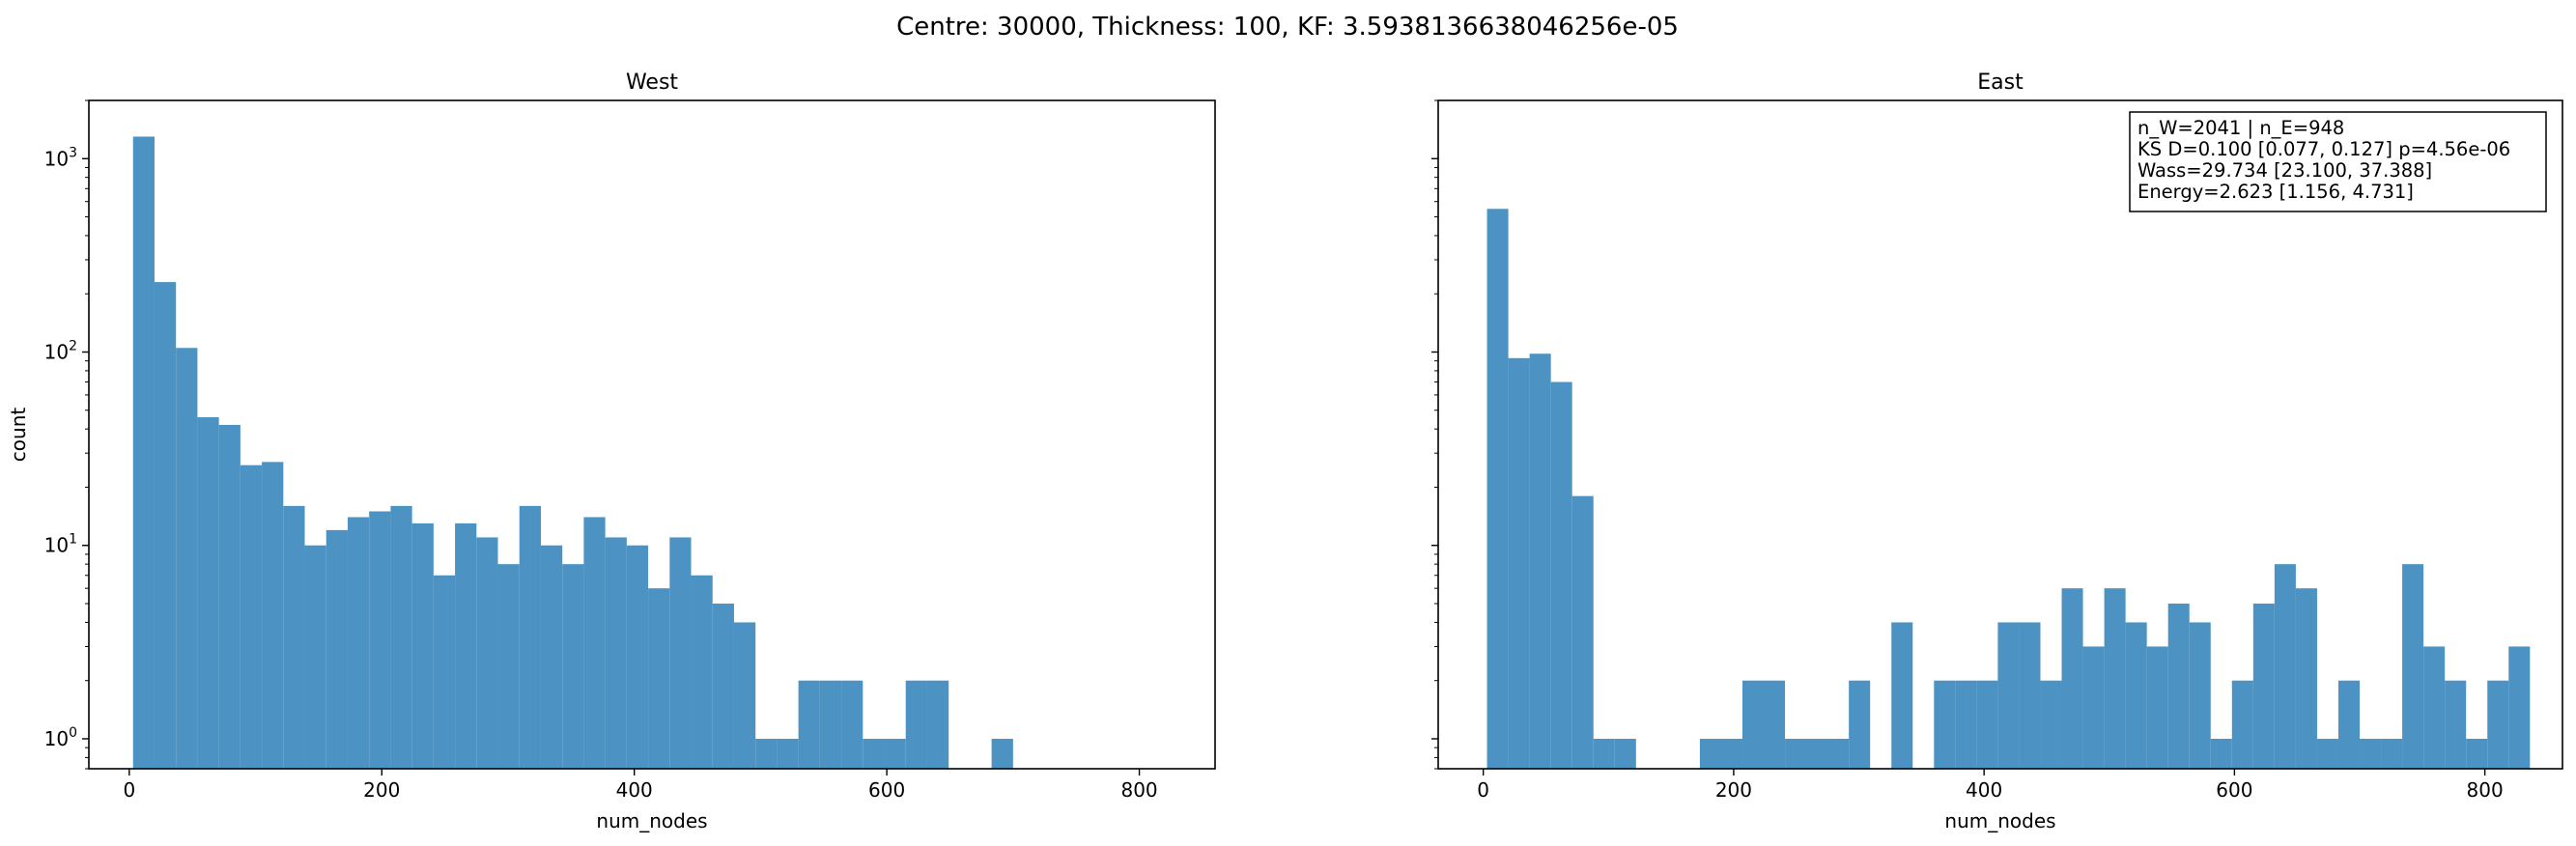 The height and width of the screenshot is (846, 2576). I want to click on y-tick-label: 10⁰, so click(60, 737).